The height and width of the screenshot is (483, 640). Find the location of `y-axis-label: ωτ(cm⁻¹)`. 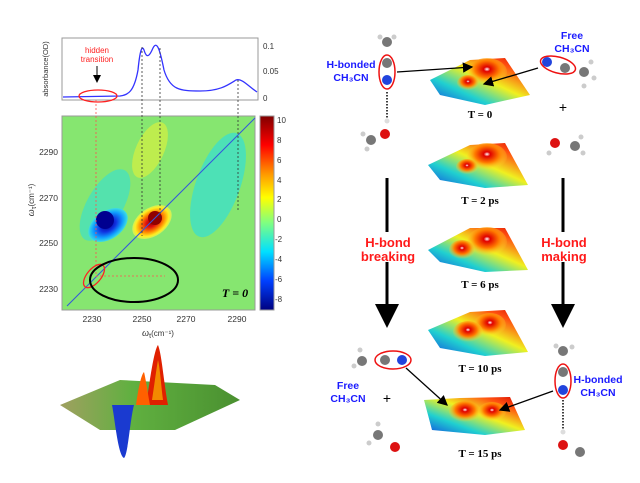

y-axis-label: ωτ(cm⁻¹) is located at coordinates (32, 199).